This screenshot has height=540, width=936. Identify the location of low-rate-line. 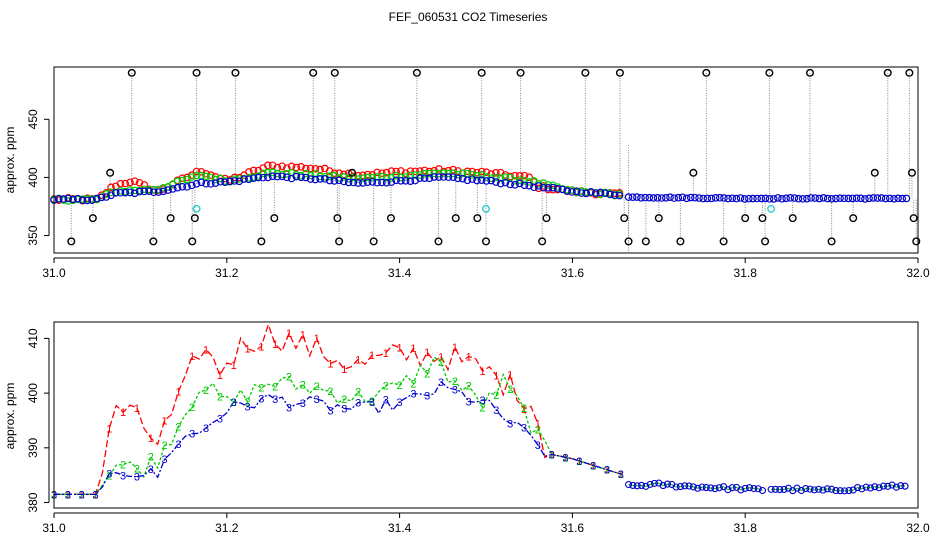
(695, 486).